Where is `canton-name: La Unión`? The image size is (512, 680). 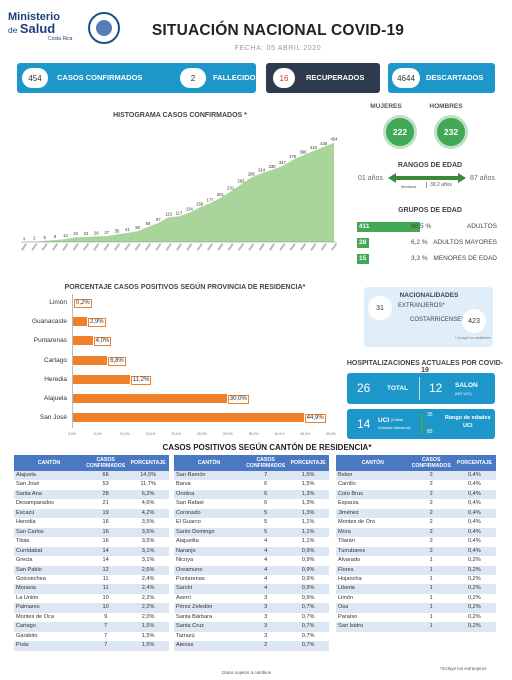
canton-name: La Unión is located at coordinates (27, 597).